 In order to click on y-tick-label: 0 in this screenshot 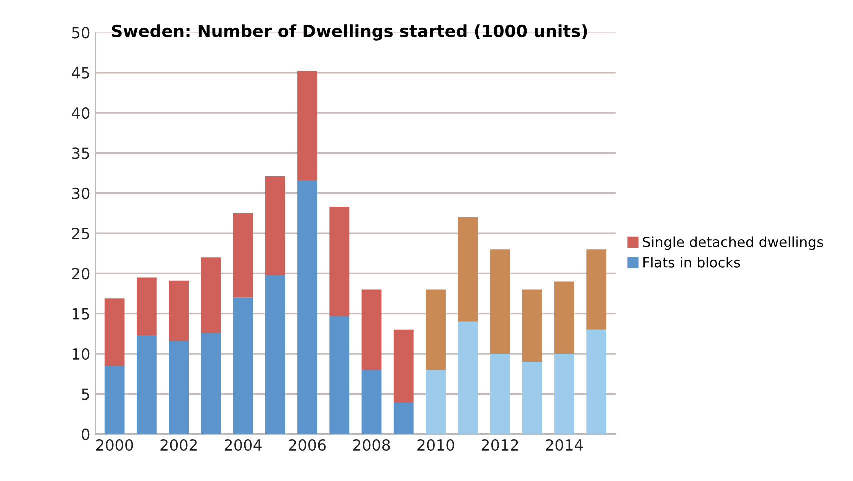, I will do `click(86, 434)`.